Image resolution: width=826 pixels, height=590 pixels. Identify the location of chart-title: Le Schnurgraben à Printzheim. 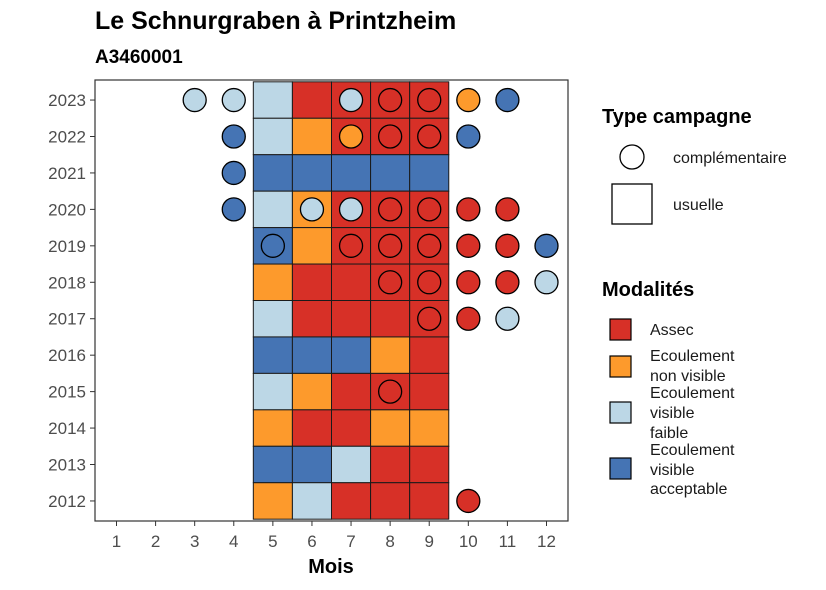
(275, 21).